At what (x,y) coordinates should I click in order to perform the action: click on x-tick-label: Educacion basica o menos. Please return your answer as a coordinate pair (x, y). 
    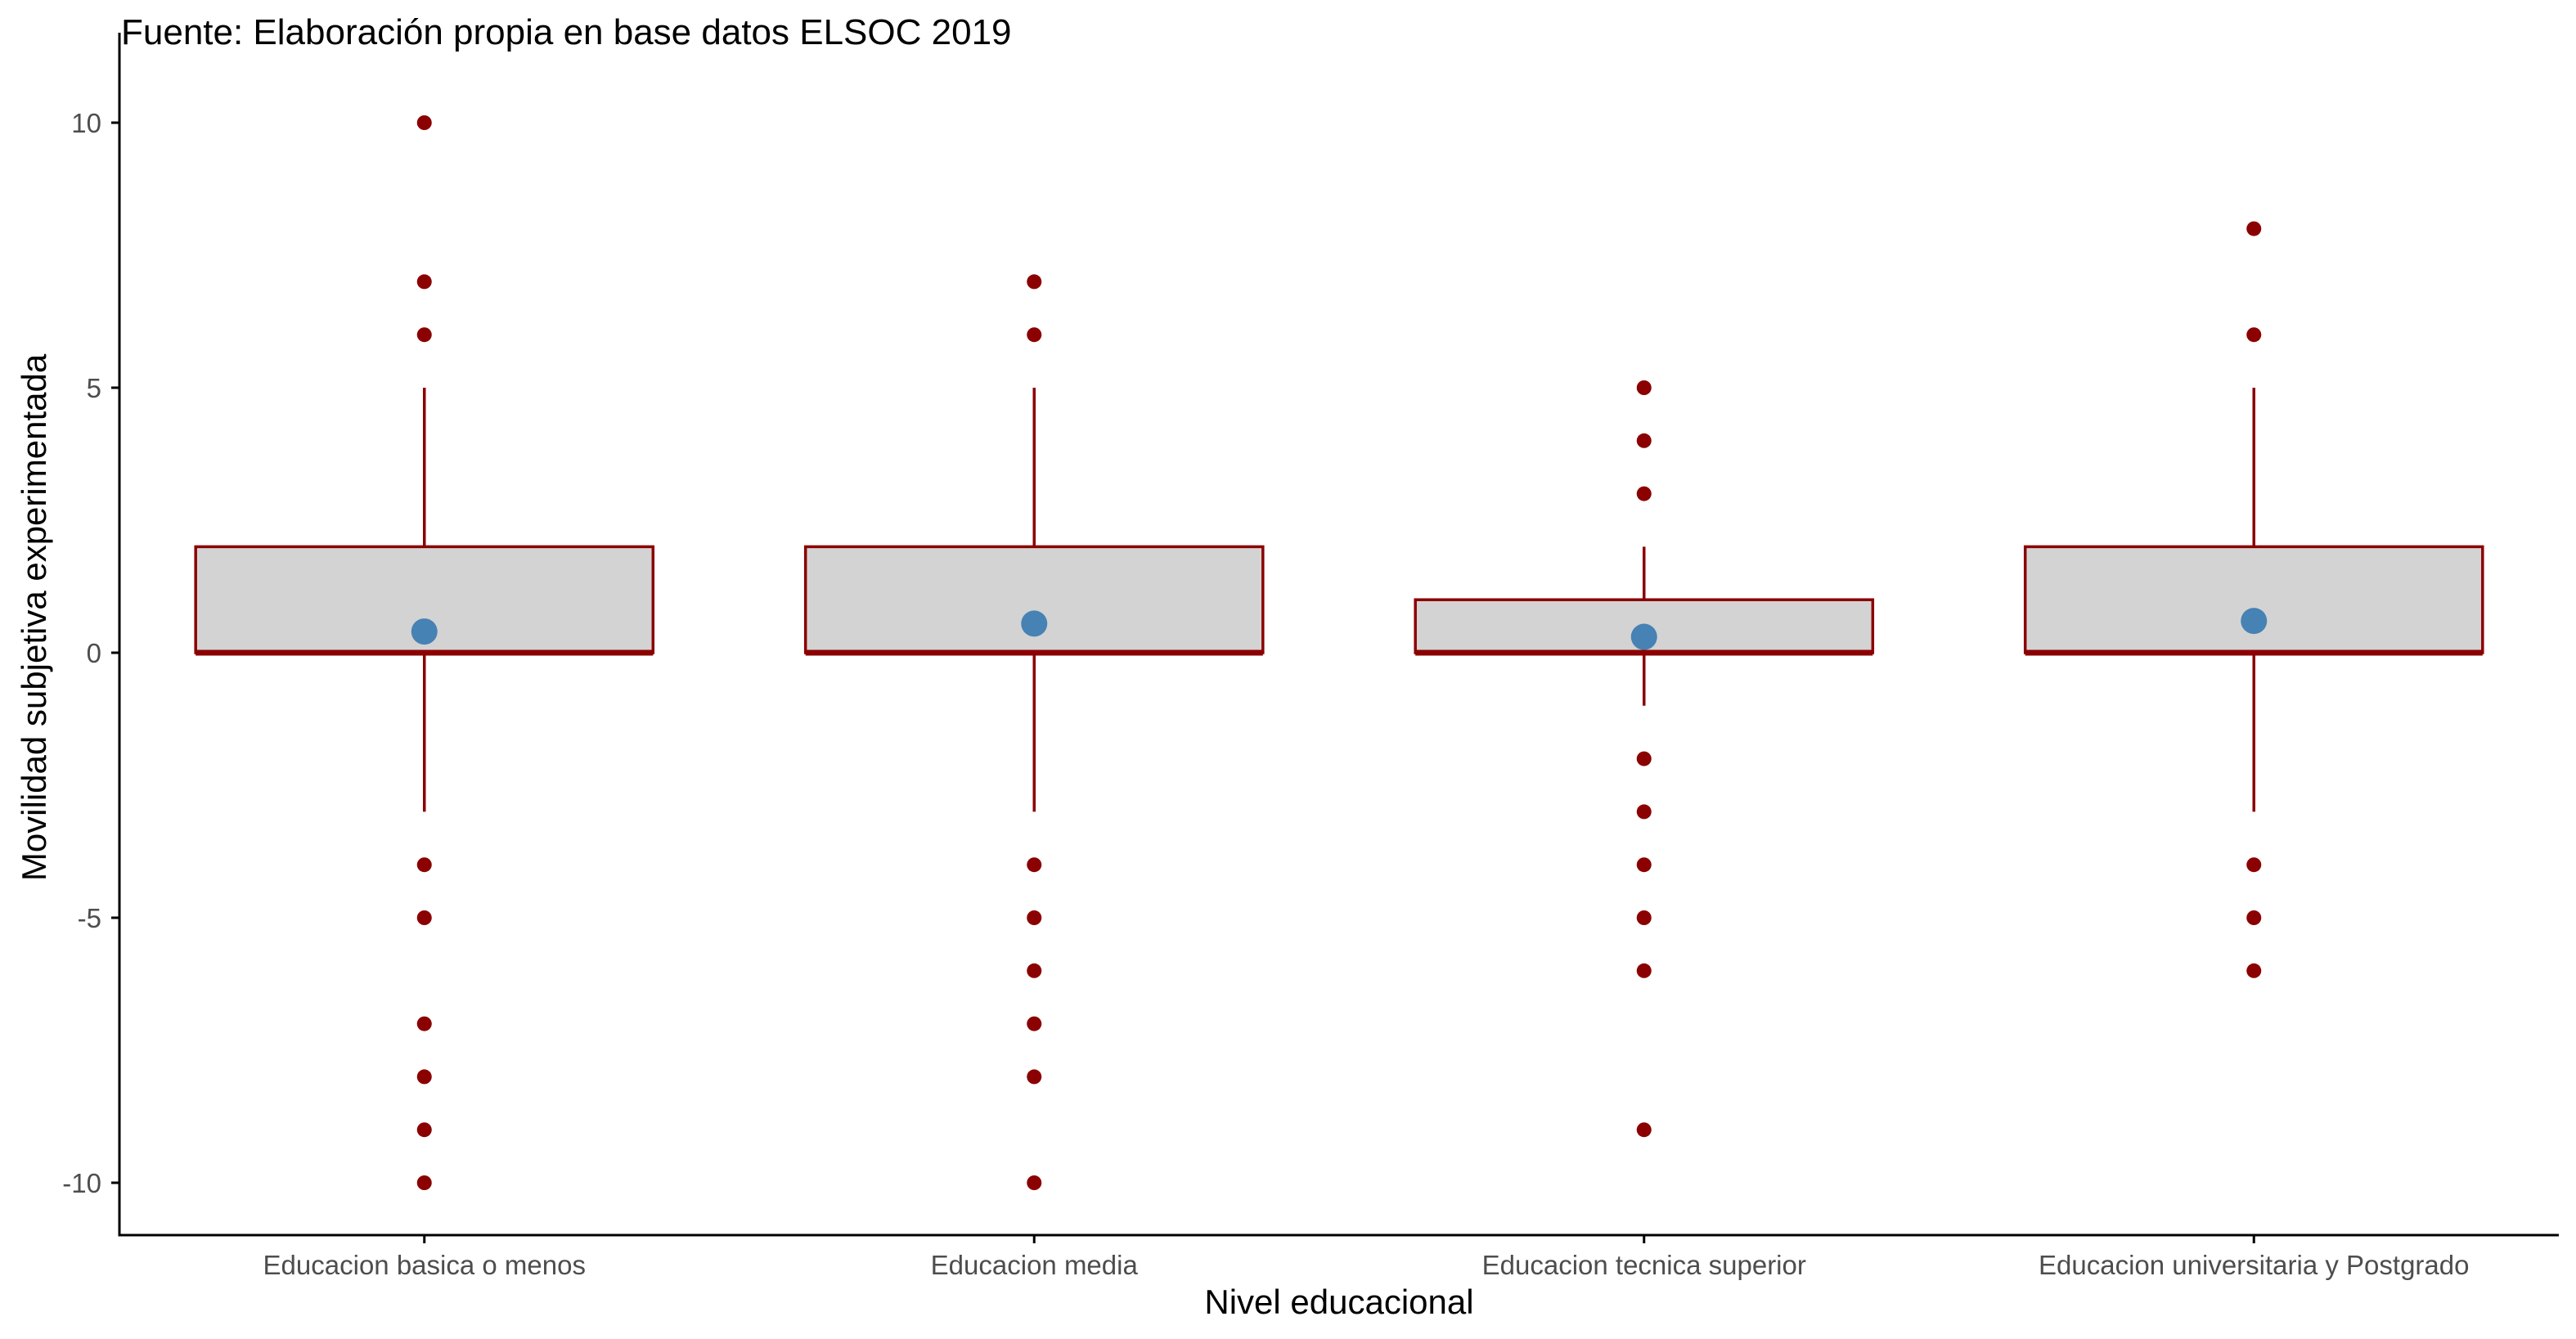
    Looking at the image, I should click on (424, 1265).